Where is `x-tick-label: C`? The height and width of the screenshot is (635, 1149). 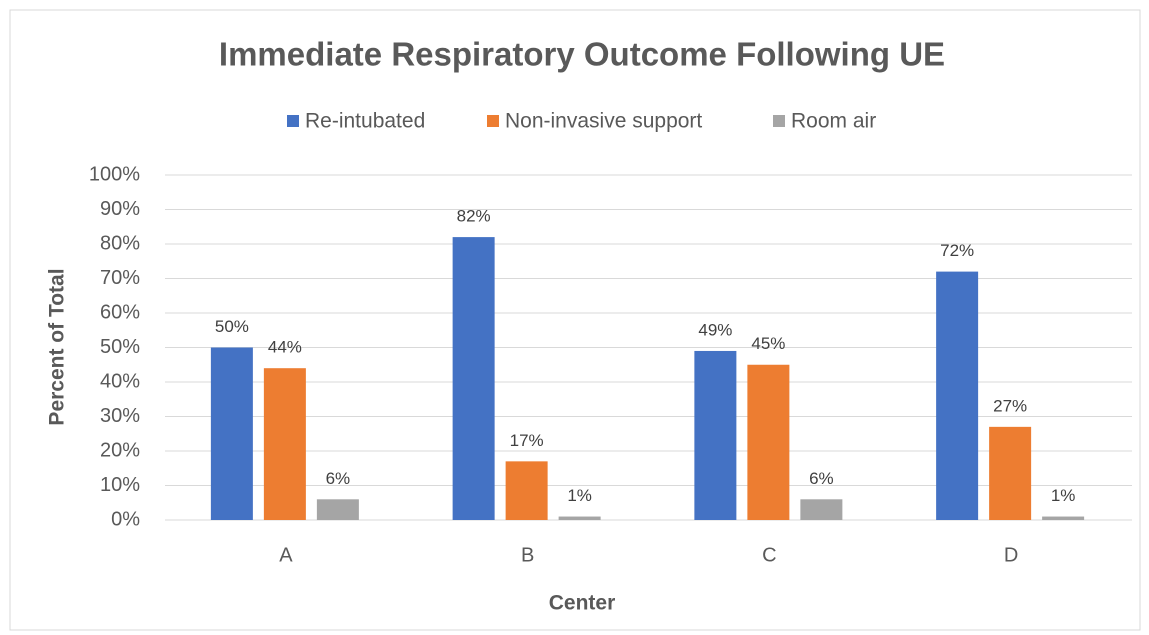
x-tick-label: C is located at coordinates (769, 555).